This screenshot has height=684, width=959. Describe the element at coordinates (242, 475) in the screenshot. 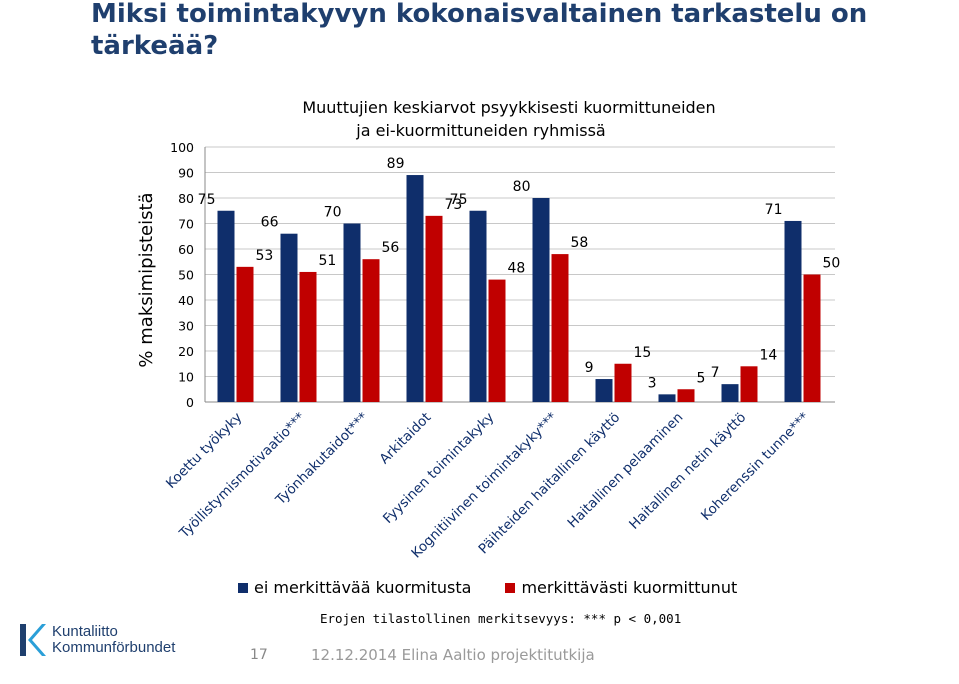

I see `x-tick-label: Työllistymismotivaatio***` at that location.